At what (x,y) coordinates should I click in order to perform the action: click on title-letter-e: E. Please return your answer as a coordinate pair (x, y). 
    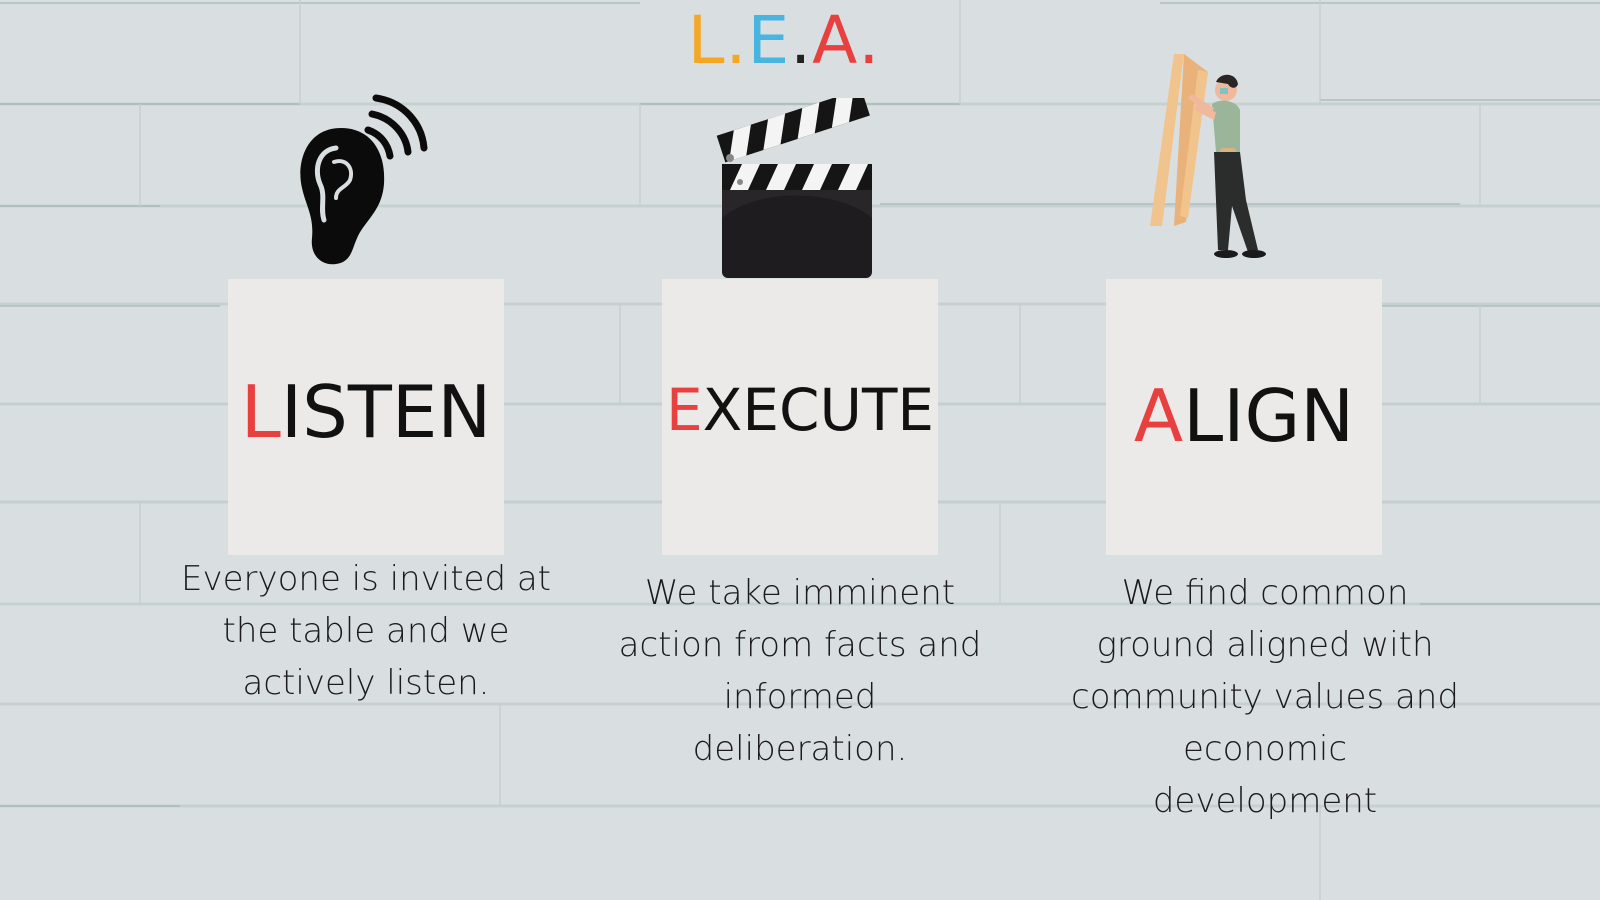
    Looking at the image, I should click on (769, 40).